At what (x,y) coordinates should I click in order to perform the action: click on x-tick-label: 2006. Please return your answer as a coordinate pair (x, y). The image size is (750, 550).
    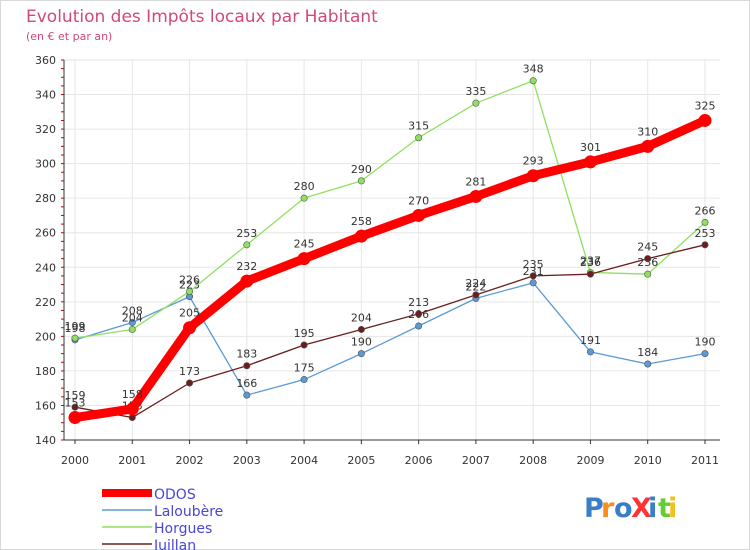
    Looking at the image, I should click on (419, 460).